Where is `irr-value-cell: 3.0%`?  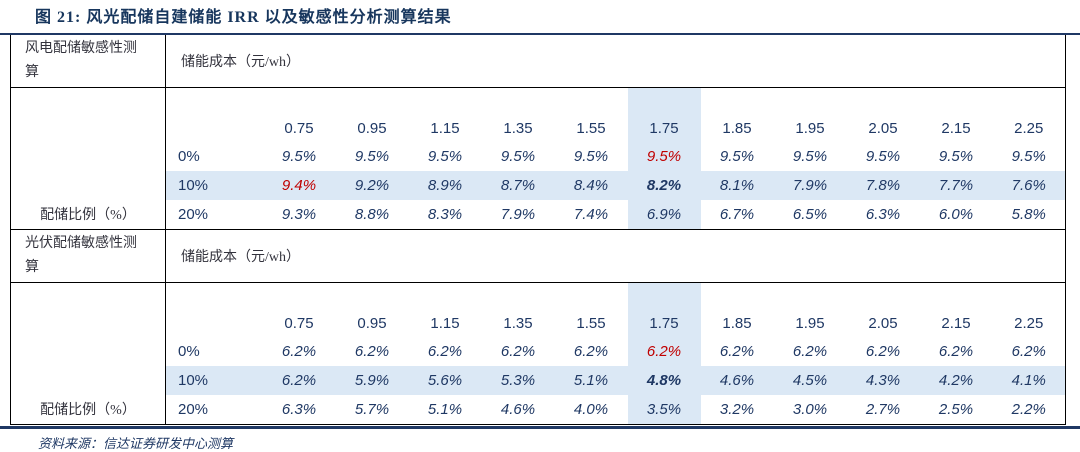
irr-value-cell: 3.0% is located at coordinates (810, 410).